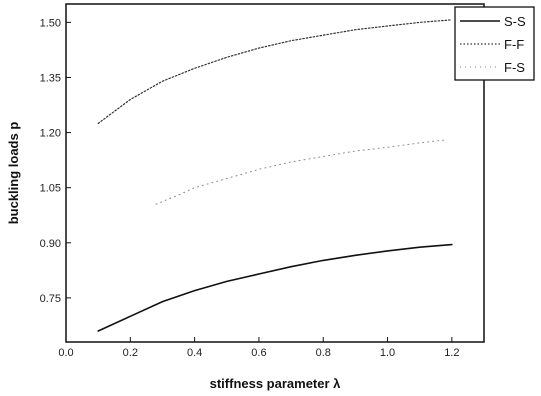 The image size is (541, 396). Describe the element at coordinates (50, 78) in the screenshot. I see `y-tick-label: 1.35` at that location.